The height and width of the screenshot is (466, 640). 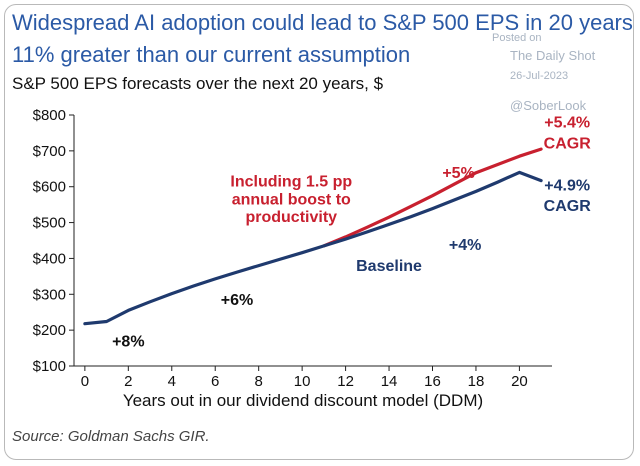 What do you see at coordinates (49, 294) in the screenshot?
I see `y-tick-label: $300` at bounding box center [49, 294].